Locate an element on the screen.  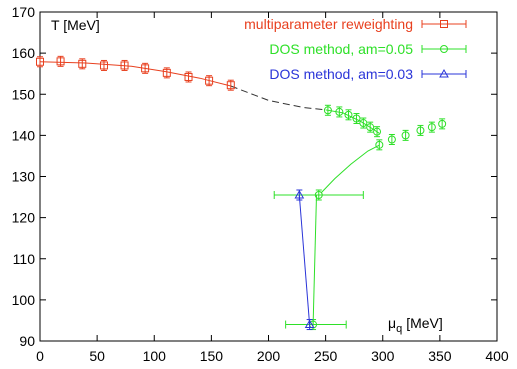
x-tick-label: 350 is located at coordinates (440, 356).